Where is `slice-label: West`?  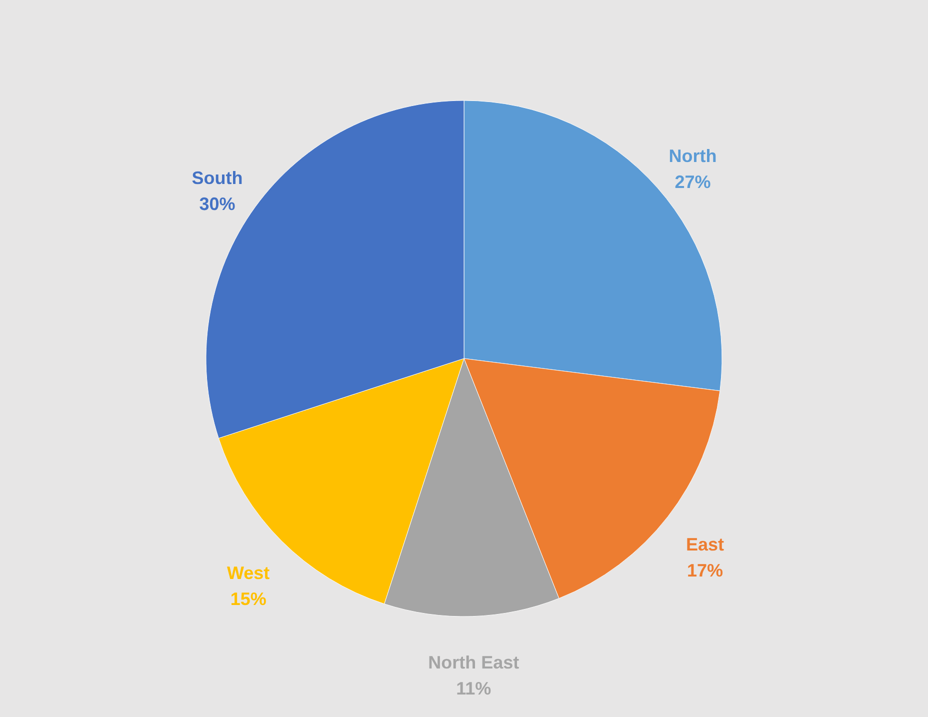
slice-label: West is located at coordinates (248, 573).